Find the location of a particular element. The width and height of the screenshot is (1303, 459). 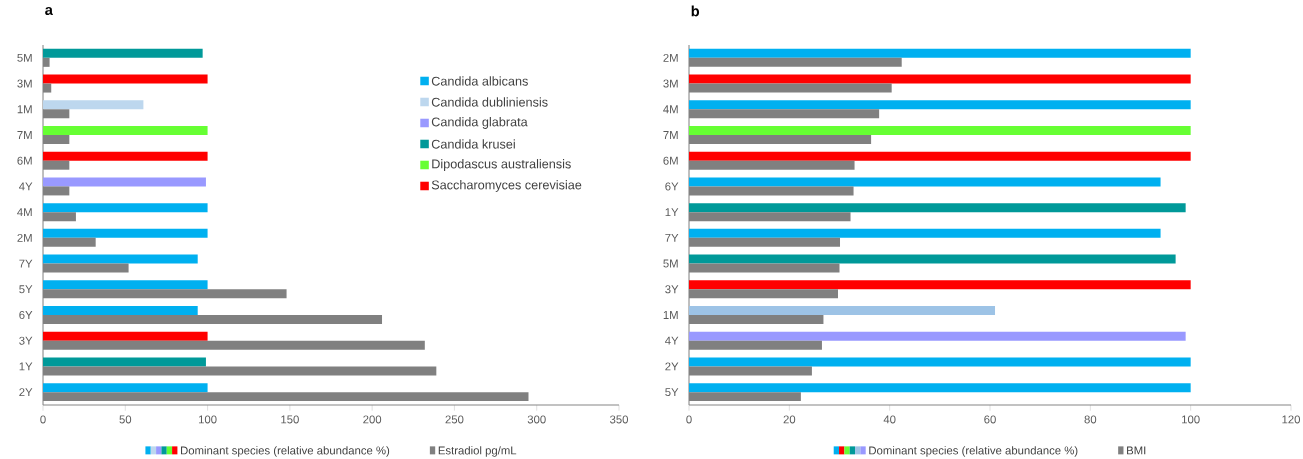

x-tick-label: 60 is located at coordinates (990, 419).